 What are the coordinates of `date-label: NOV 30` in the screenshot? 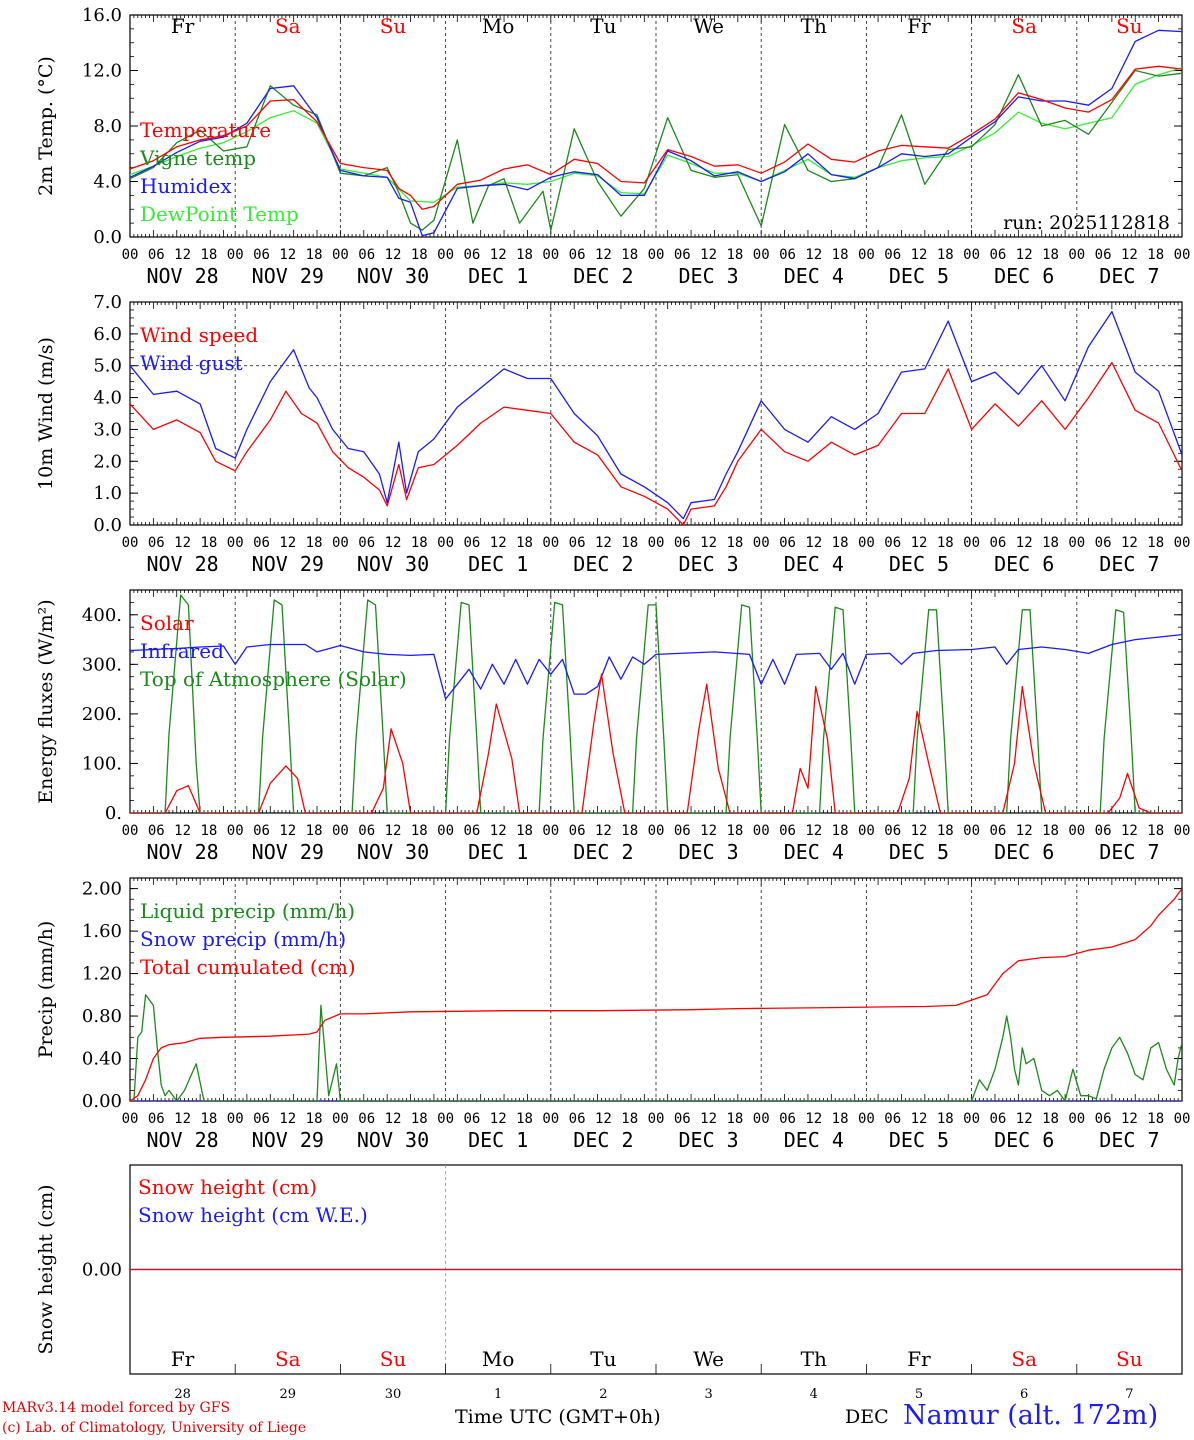 It's located at (393, 564).